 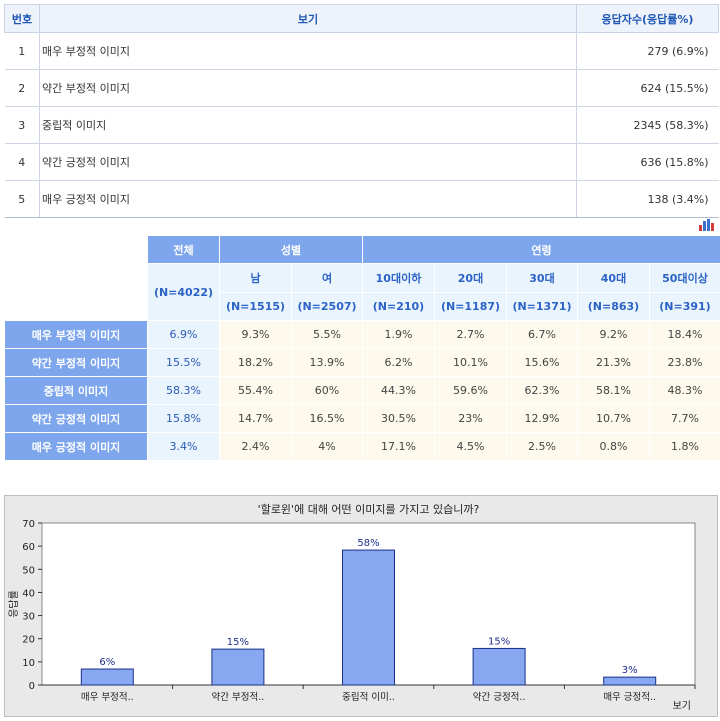 I want to click on cross-cell: 55.4%, so click(x=255, y=390).